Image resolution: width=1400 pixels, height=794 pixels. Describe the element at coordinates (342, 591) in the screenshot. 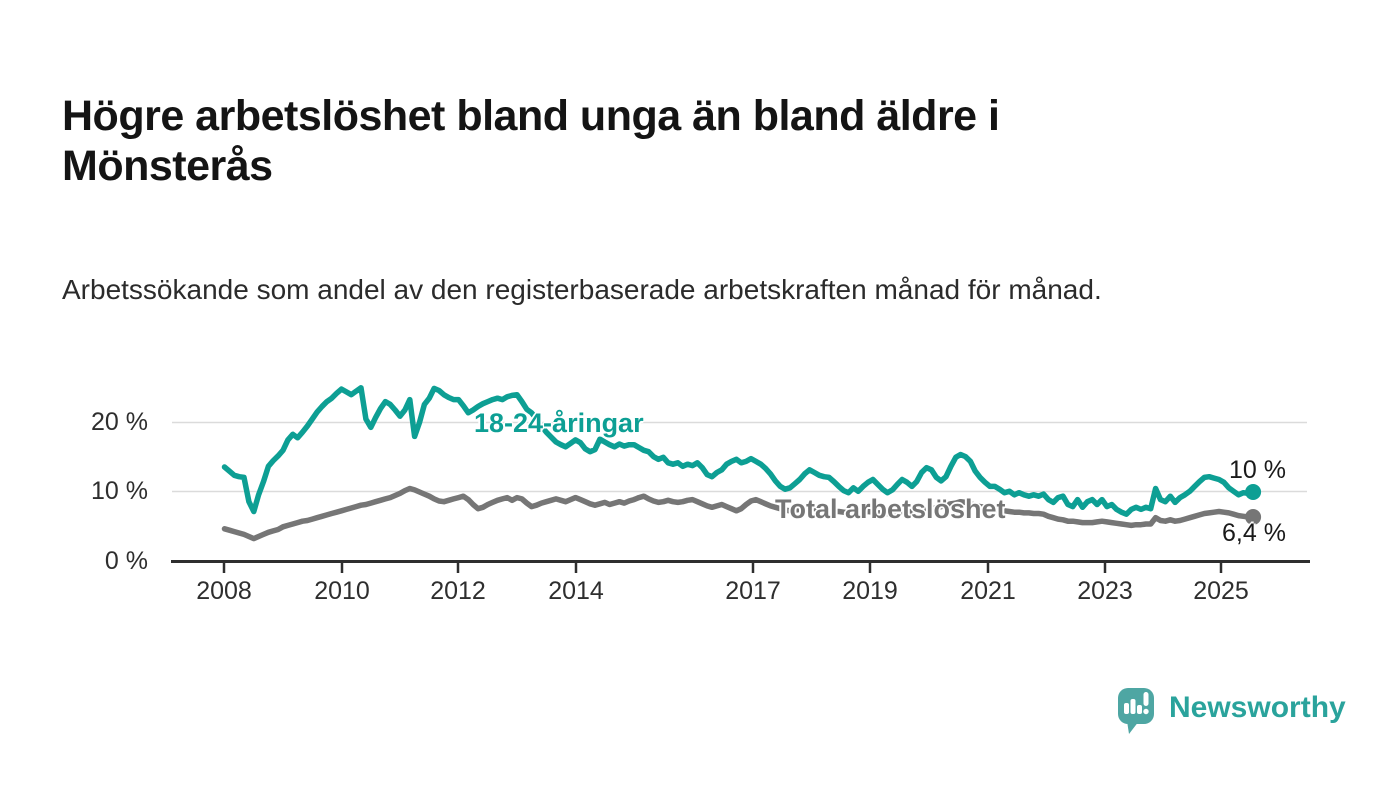

I see `x-tick-label-2010: 2010` at that location.